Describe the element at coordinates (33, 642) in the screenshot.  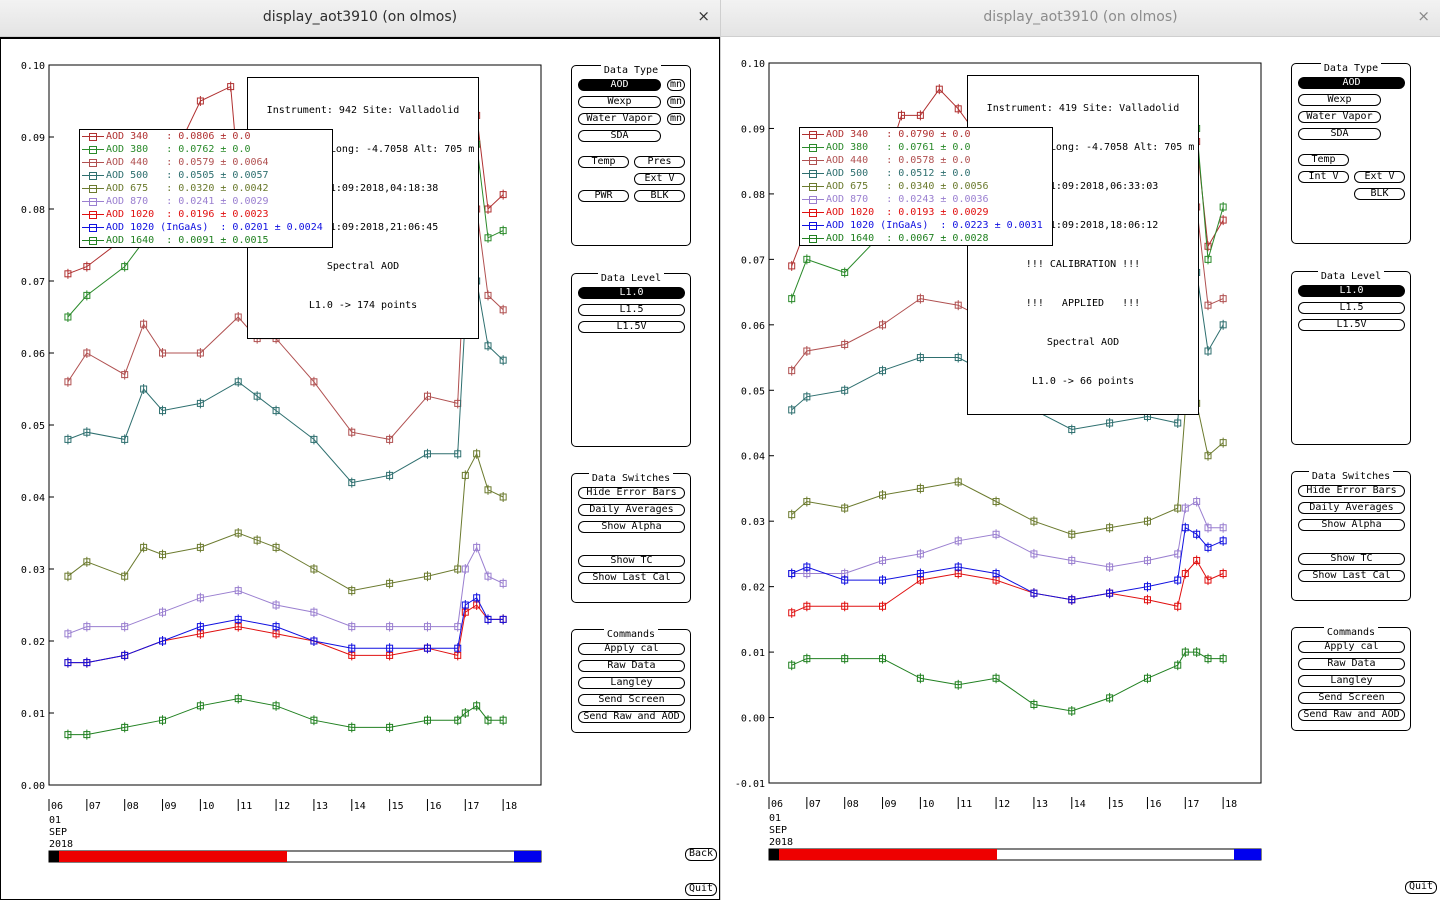
I see `y-tick-label: 0.02` at that location.